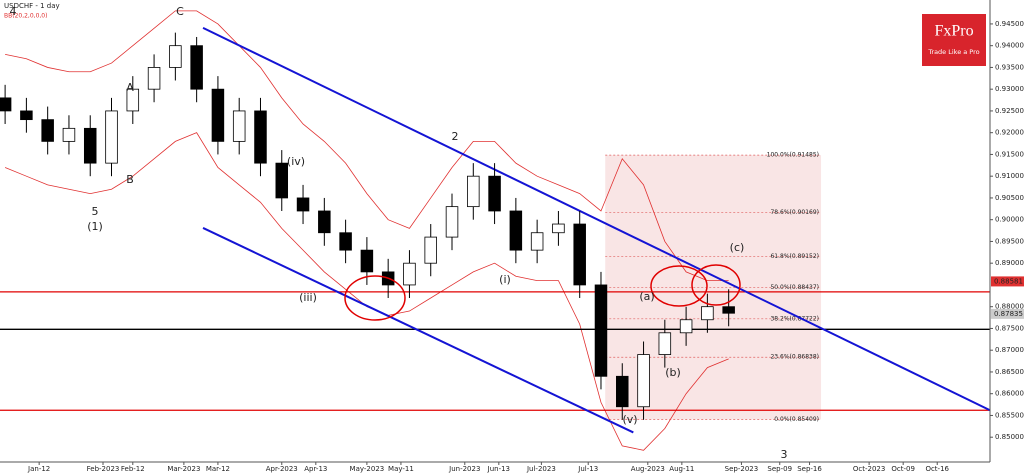 This screenshot has width=1024, height=474. What do you see at coordinates (1009, 154) in the screenshot?
I see `y-tick-label: 0.91500` at bounding box center [1009, 154].